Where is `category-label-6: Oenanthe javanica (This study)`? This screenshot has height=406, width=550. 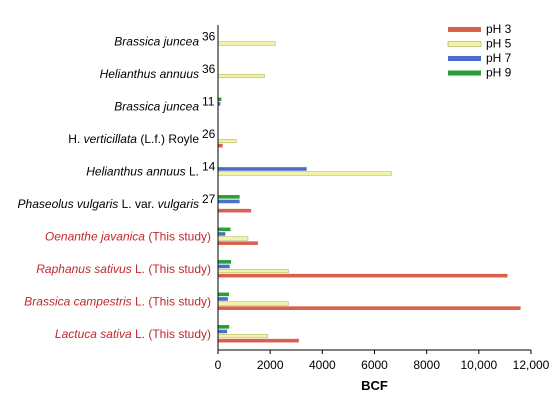 category-label-6: Oenanthe javanica (This study) is located at coordinates (128, 236).